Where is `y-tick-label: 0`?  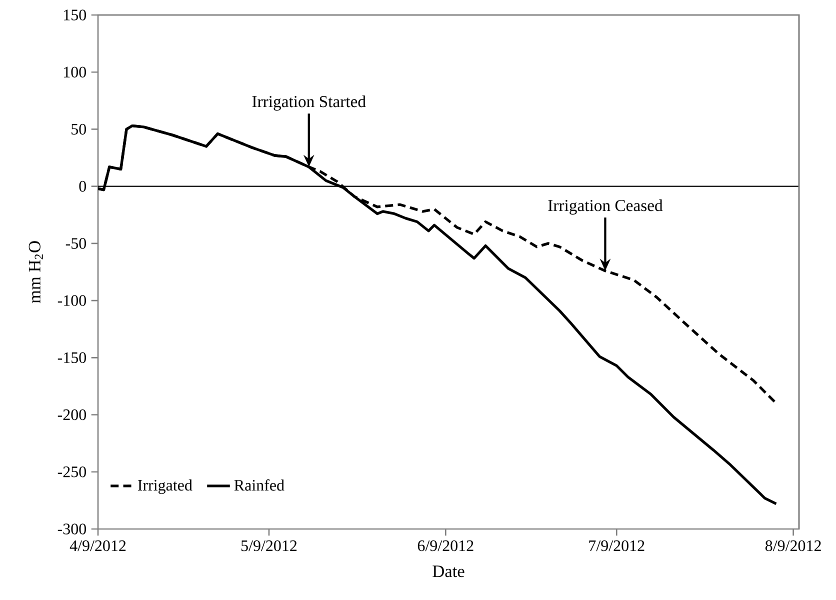
y-tick-label: 0 is located at coordinates (82, 186).